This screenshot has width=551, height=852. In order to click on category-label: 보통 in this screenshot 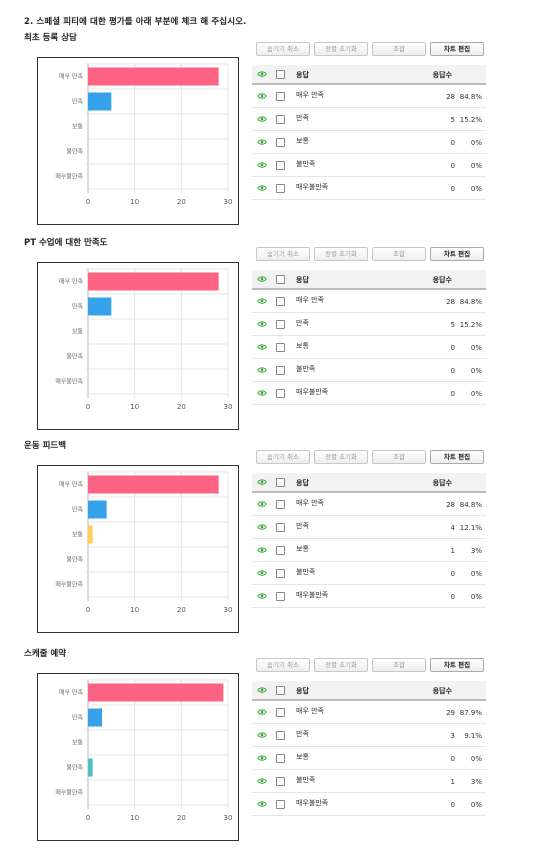, I will do `click(78, 332)`.